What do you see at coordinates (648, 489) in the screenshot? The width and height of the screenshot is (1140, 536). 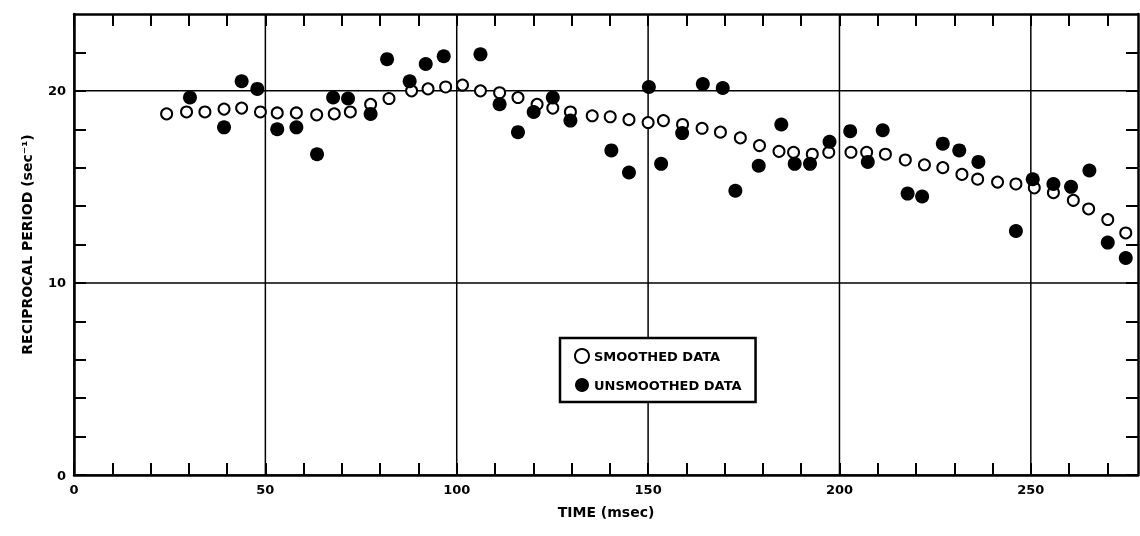 I see `x-tick-label: 150` at bounding box center [648, 489].